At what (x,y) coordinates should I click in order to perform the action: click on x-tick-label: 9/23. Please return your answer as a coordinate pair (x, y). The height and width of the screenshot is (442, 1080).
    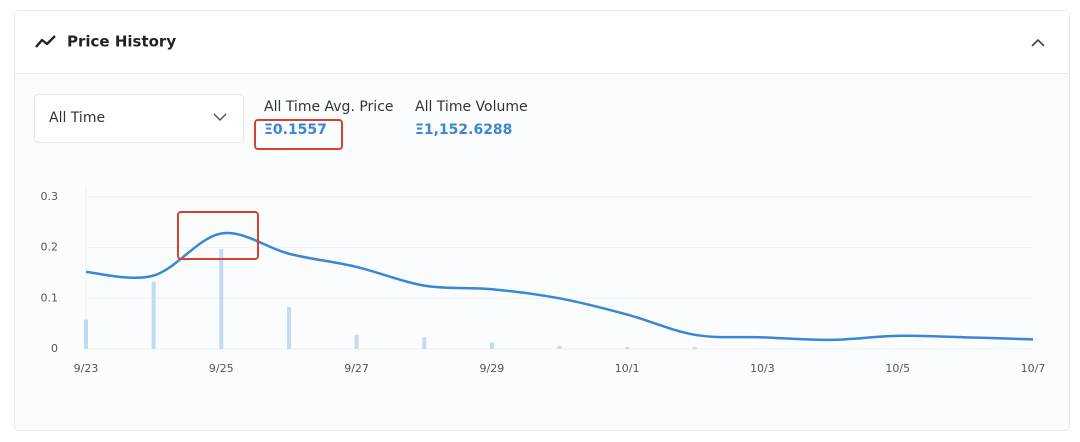
    Looking at the image, I should click on (86, 368).